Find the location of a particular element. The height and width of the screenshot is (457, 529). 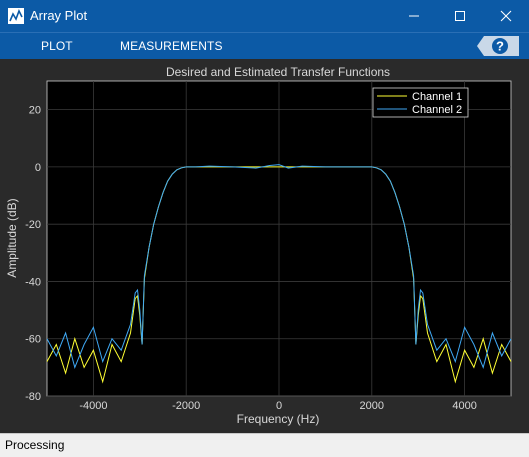

tab-measurements: MEASUREMENTS is located at coordinates (171, 46).